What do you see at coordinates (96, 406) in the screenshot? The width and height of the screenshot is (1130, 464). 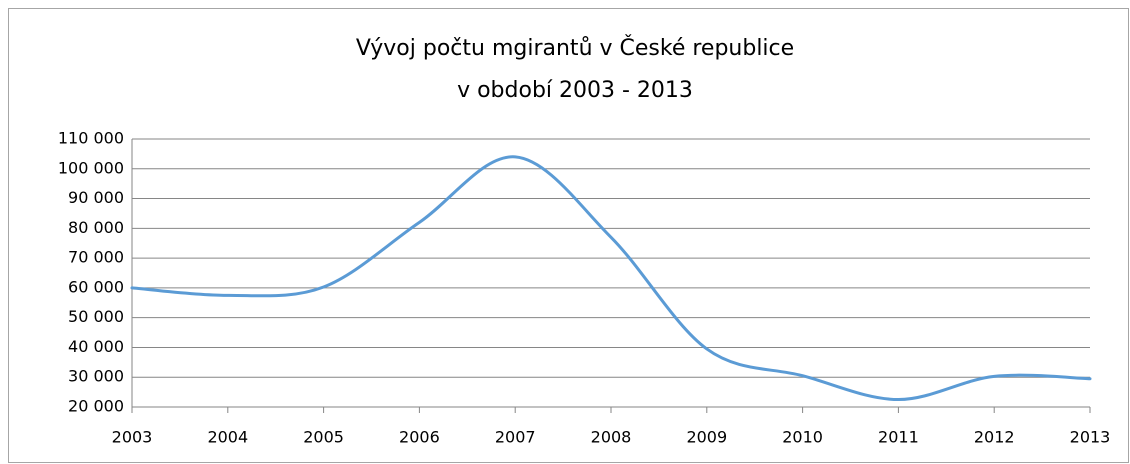 I see `y-tick-label: 20 000` at bounding box center [96, 406].